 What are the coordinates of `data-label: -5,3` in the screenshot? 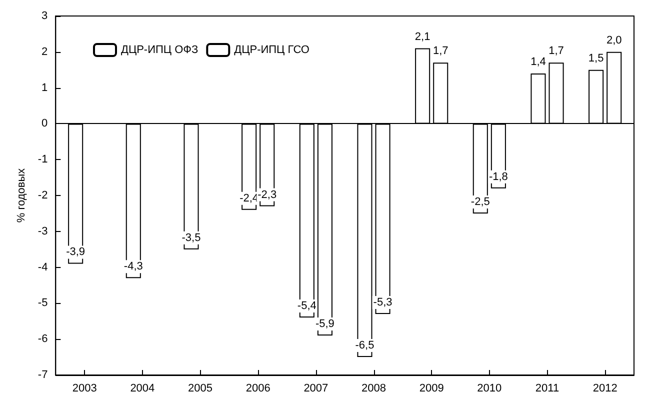 It's located at (382, 302).